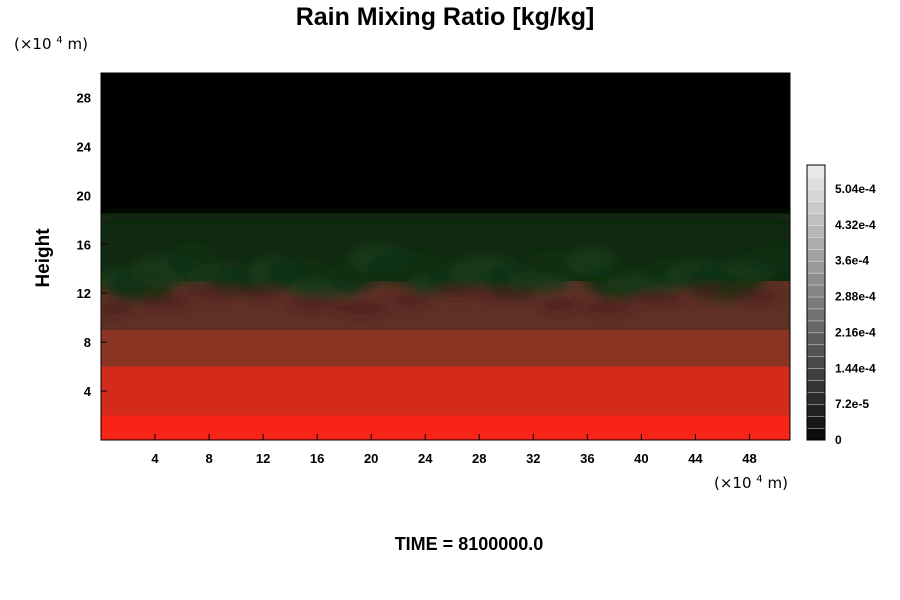 This screenshot has width=900, height=600. Describe the element at coordinates (855, 297) in the screenshot. I see `colorbar-tick-label: 2.88e-4` at that location.